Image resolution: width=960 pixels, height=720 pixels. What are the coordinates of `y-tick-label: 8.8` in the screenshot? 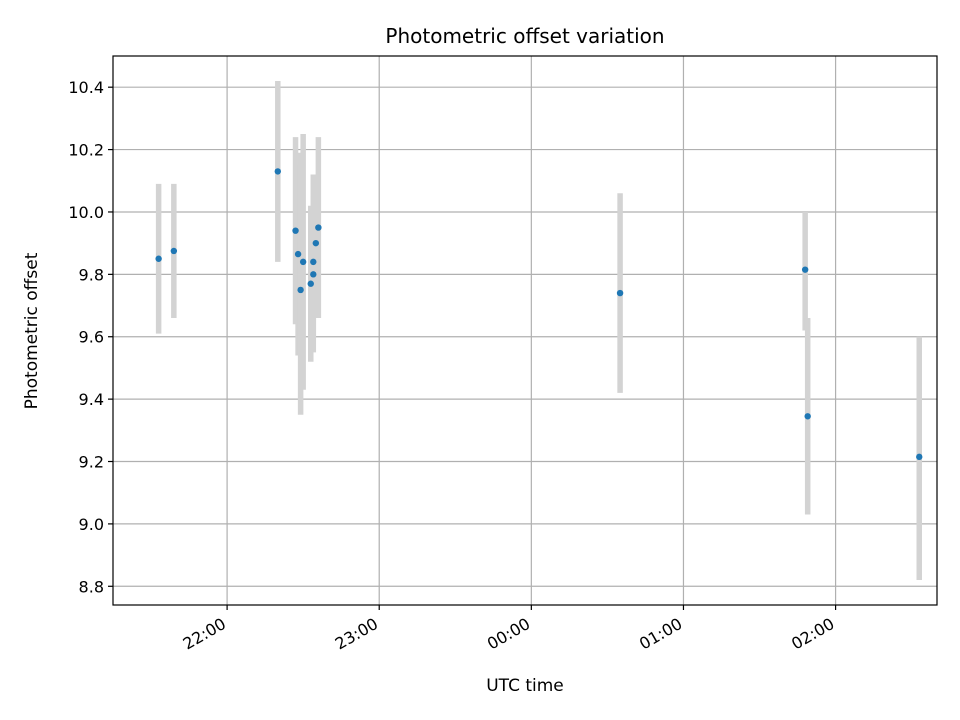 It's located at (91, 586).